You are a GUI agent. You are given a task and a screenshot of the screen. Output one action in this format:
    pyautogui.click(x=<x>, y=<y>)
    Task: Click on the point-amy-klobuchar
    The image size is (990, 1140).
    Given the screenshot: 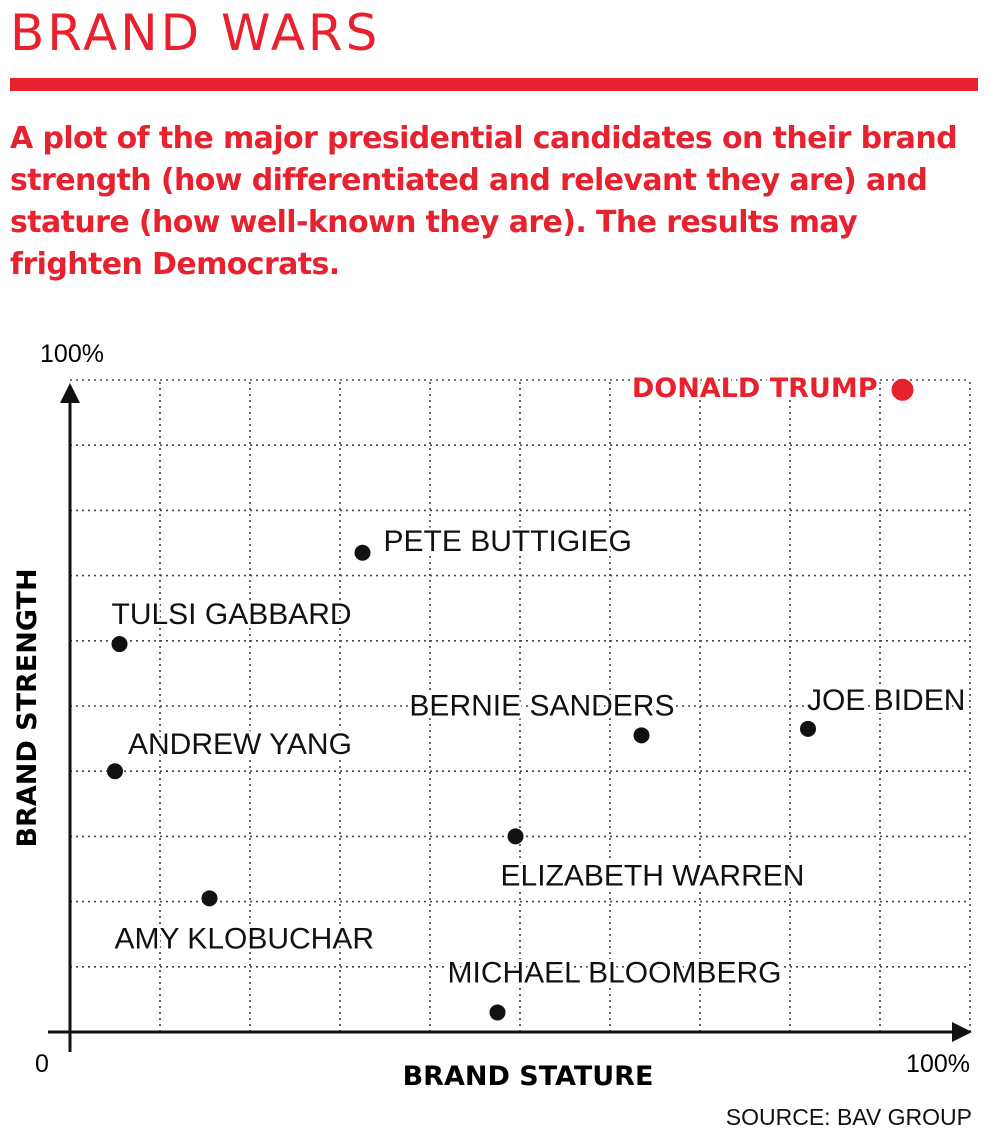 What is the action you would take?
    pyautogui.click(x=209, y=898)
    